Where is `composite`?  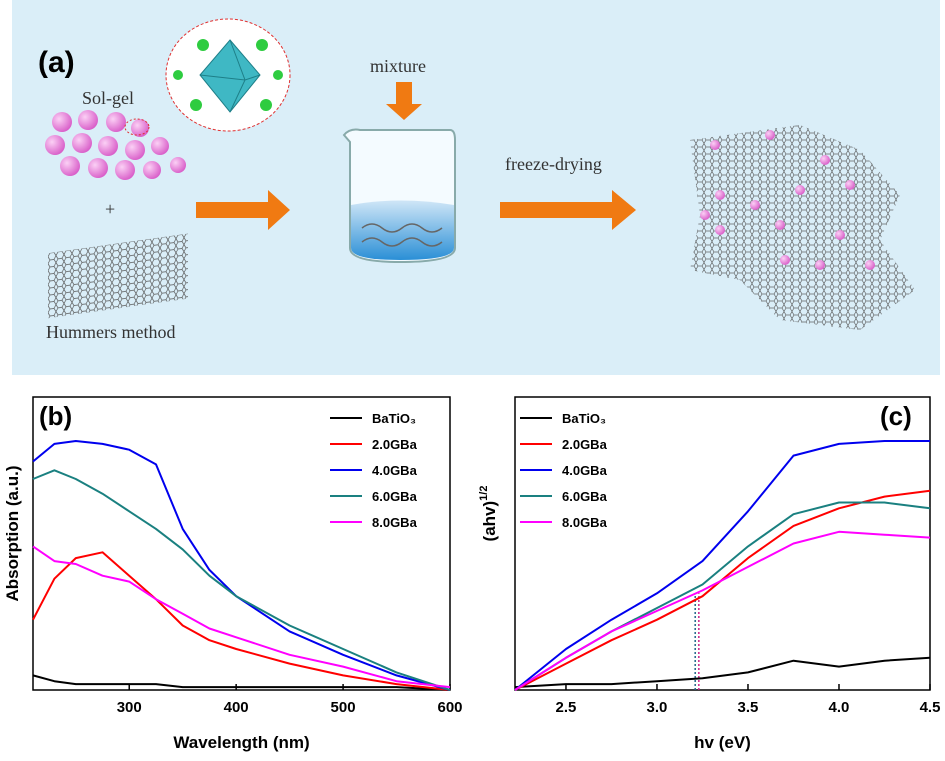
composite is located at coordinates (802, 227).